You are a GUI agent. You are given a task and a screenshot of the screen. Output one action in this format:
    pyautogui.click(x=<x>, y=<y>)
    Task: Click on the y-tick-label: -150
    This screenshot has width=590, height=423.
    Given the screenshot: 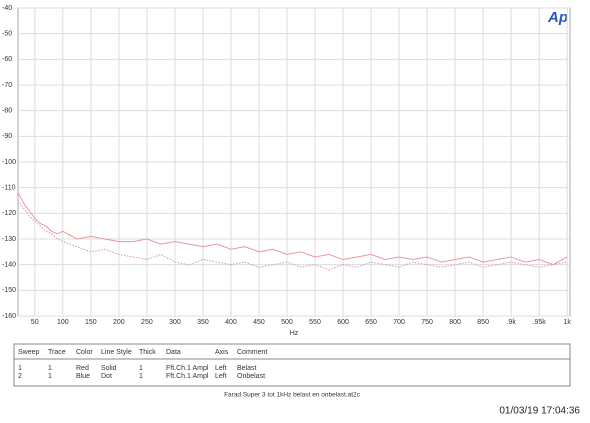 What is the action you would take?
    pyautogui.click(x=9, y=290)
    